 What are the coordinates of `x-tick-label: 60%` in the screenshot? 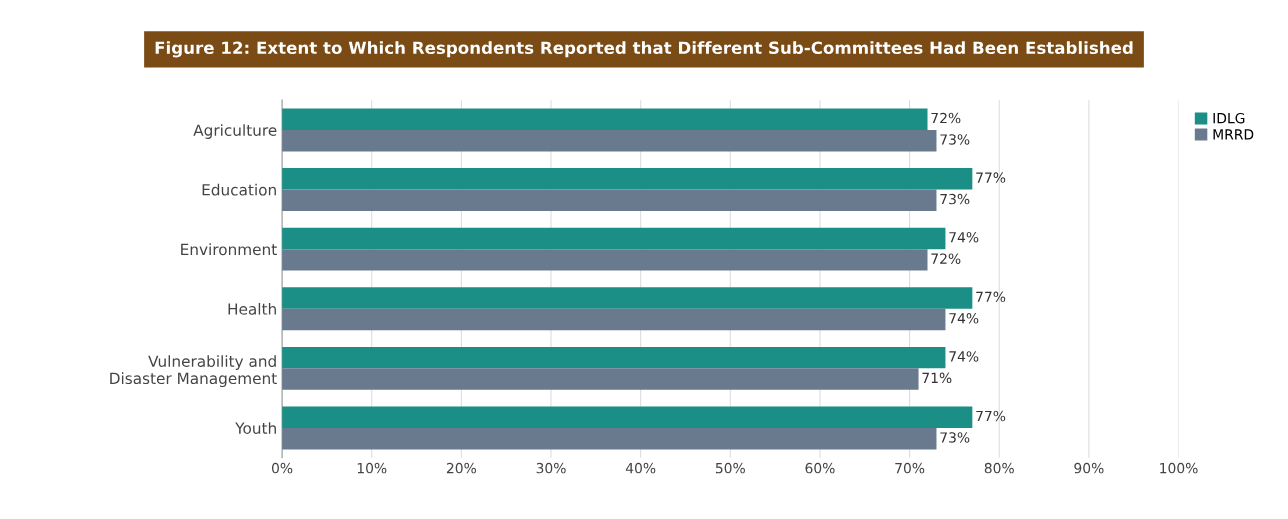 It's located at (820, 468).